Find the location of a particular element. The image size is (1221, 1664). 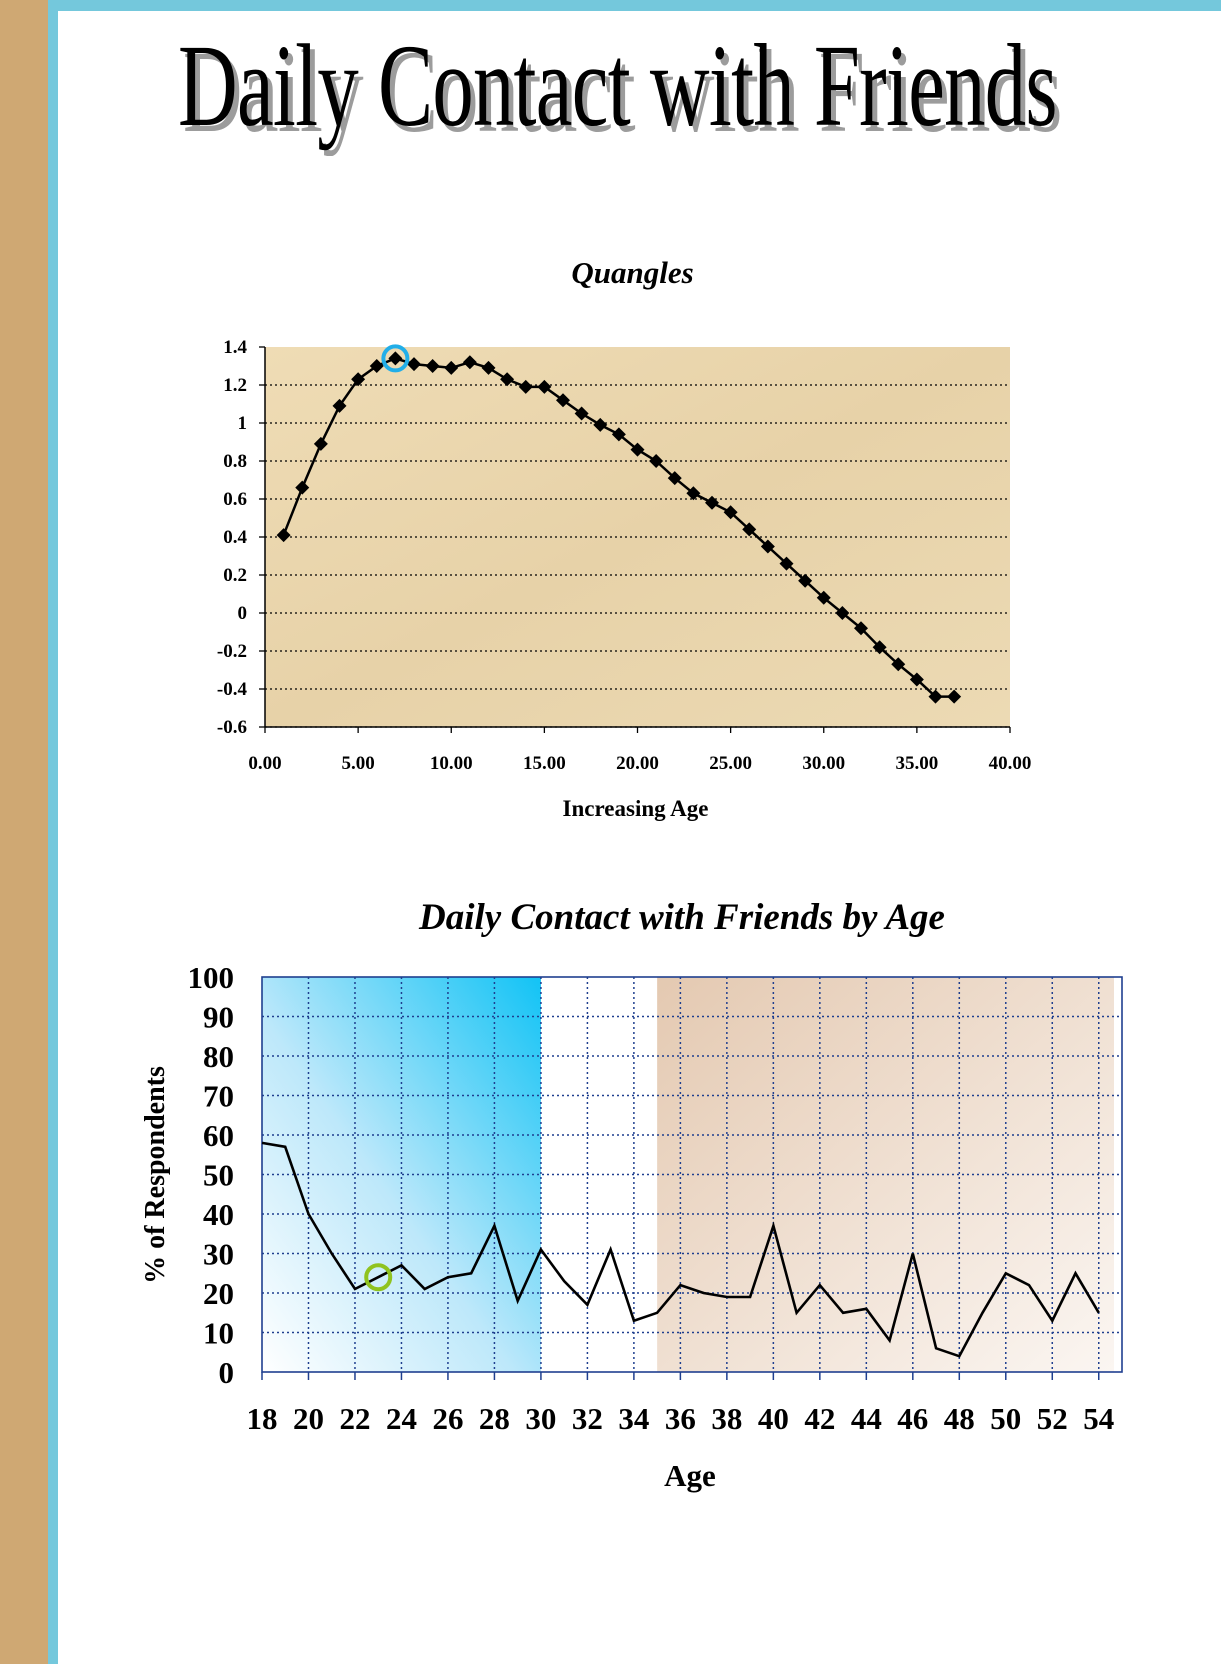

contact-x-tick-label: 50 is located at coordinates (1005, 1418).